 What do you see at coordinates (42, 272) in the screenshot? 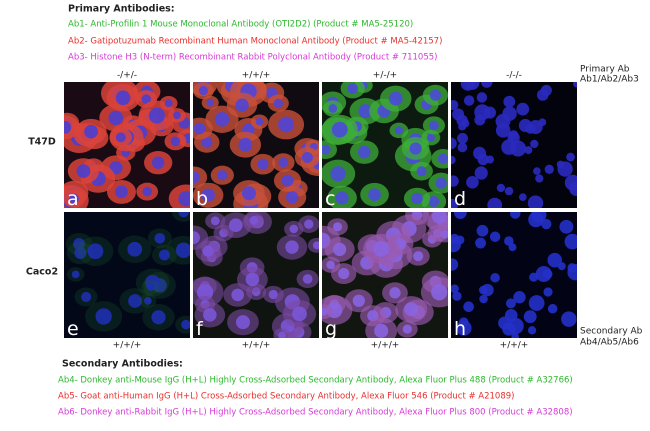
I see `row-label: Caco2` at bounding box center [42, 272].